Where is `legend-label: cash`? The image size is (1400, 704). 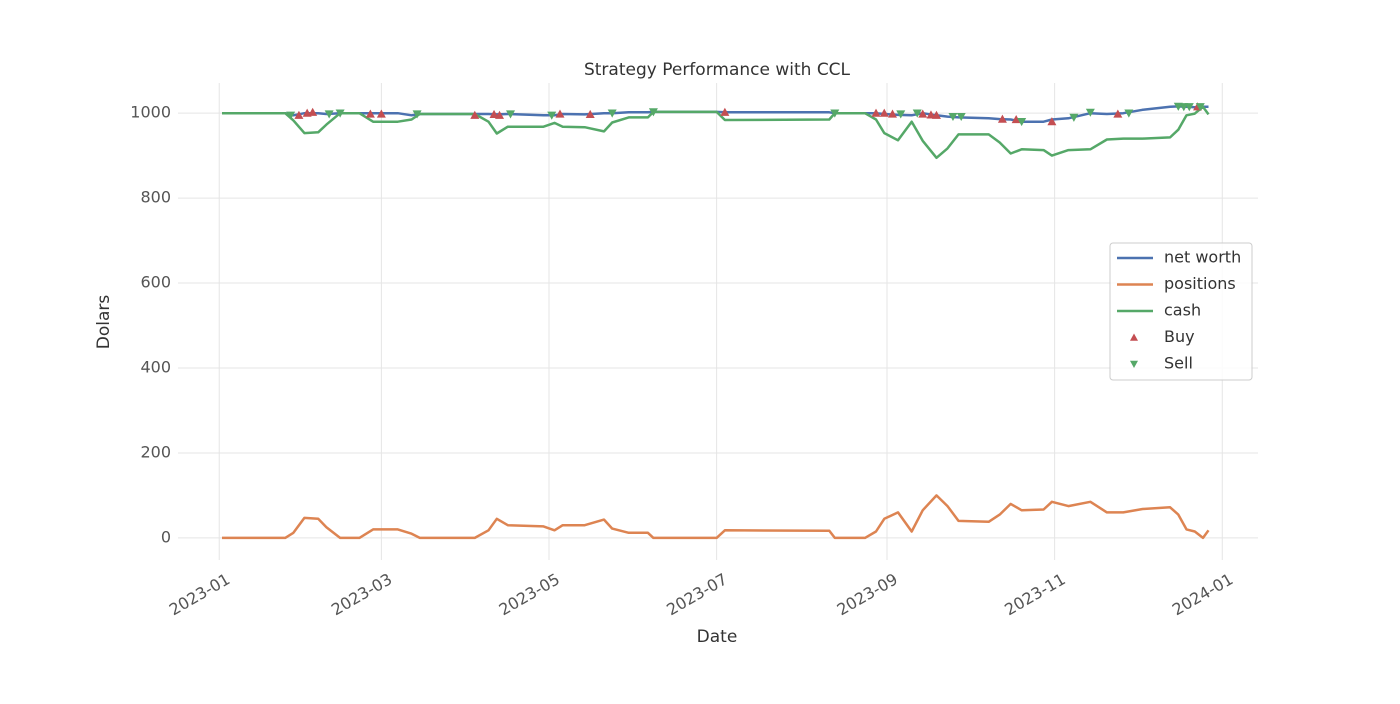 legend-label: cash is located at coordinates (1182, 310).